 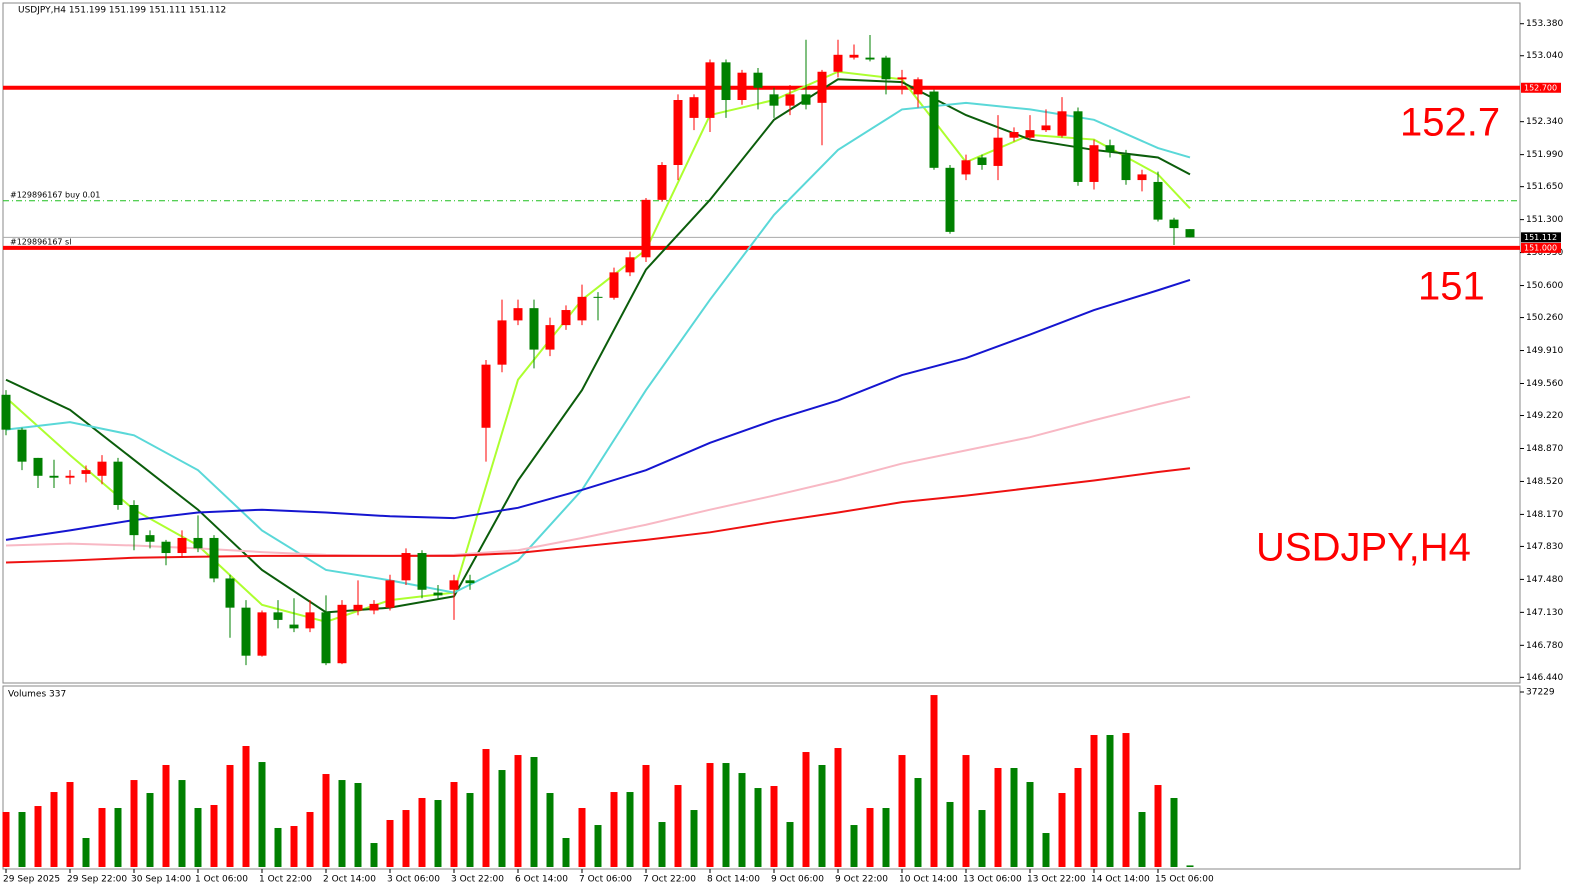 I want to click on x-tick-label: 29 Sep 2025, so click(x=31, y=880).